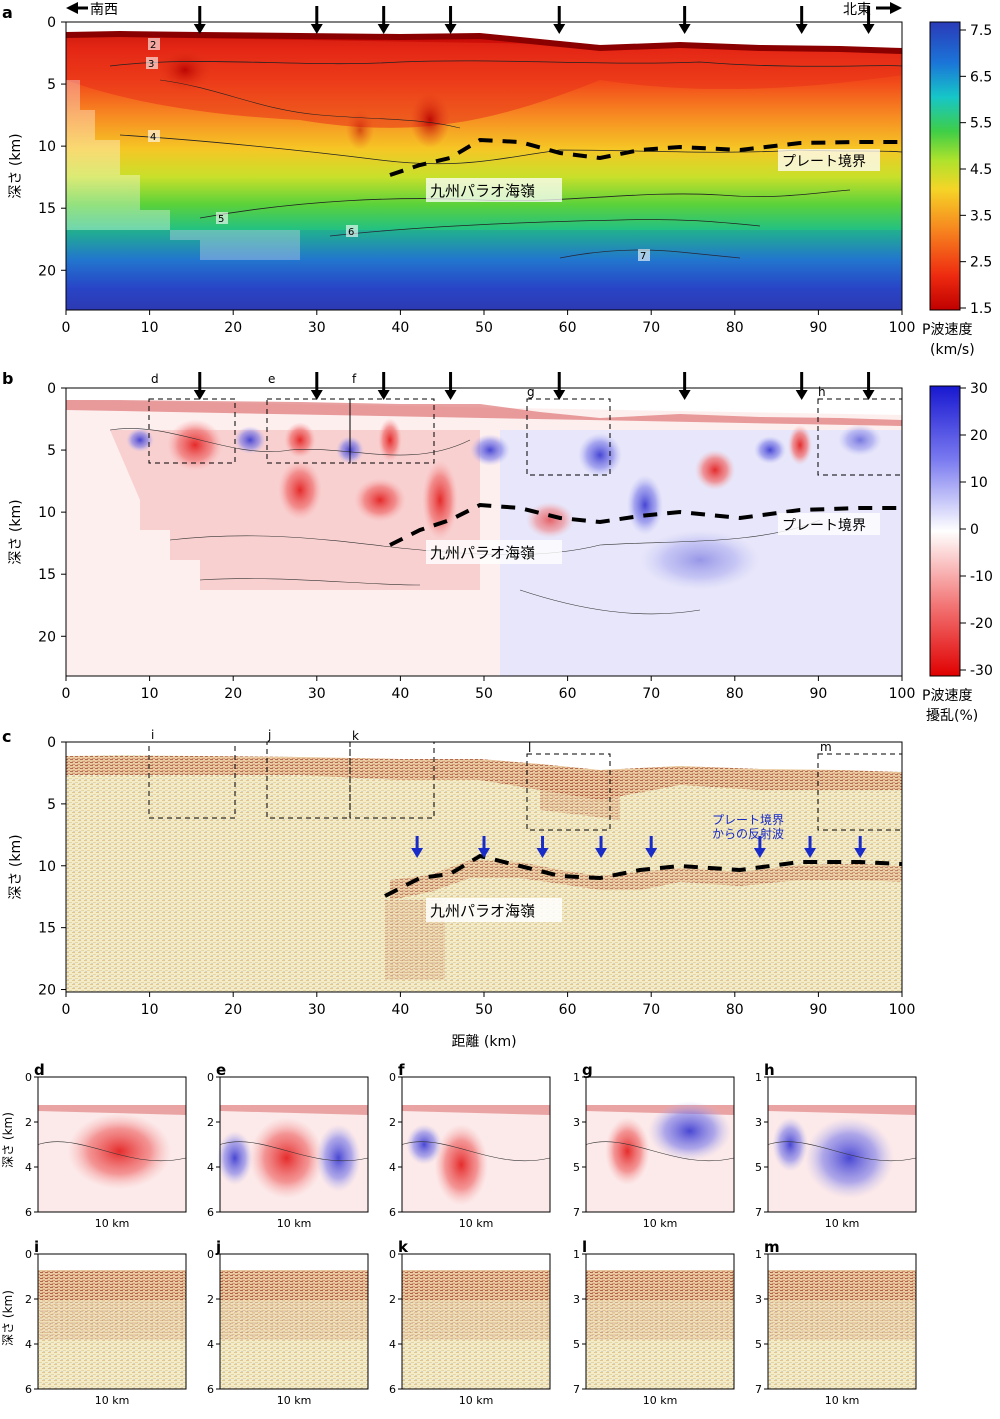 This screenshot has height=1419, width=1000. What do you see at coordinates (651, 328) in the screenshot?
I see `panel_a-xtick-label: 70` at bounding box center [651, 328].